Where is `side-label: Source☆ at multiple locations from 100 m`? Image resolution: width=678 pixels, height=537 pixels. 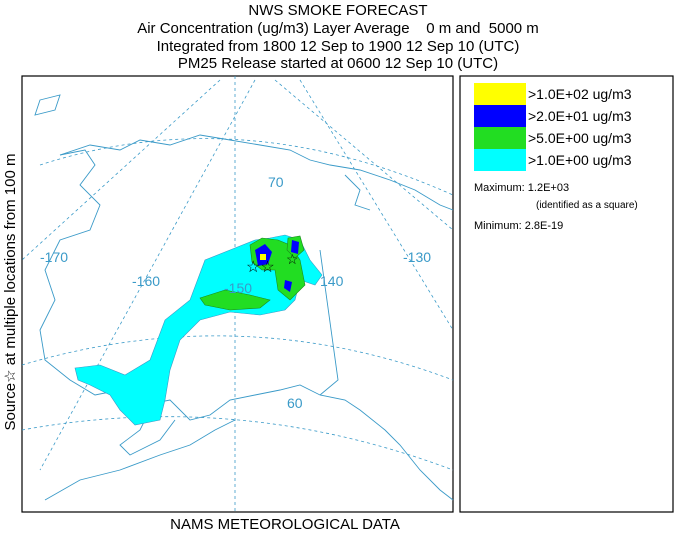 side-label: Source☆ at multiple locations from 100 m is located at coordinates (10, 292).